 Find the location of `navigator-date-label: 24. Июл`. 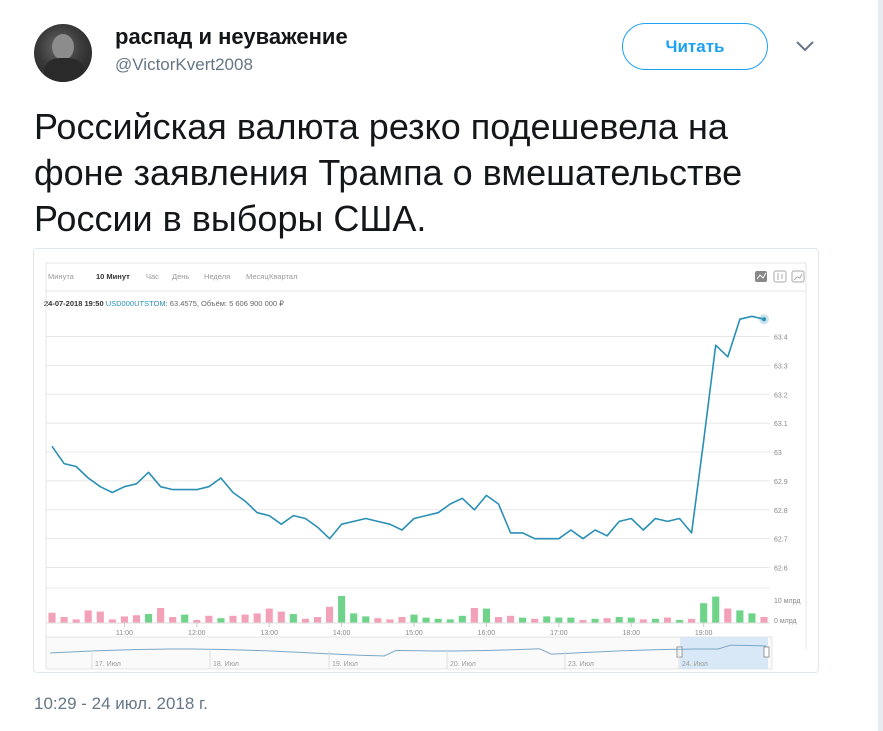

navigator-date-label: 24. Июл is located at coordinates (695, 664).